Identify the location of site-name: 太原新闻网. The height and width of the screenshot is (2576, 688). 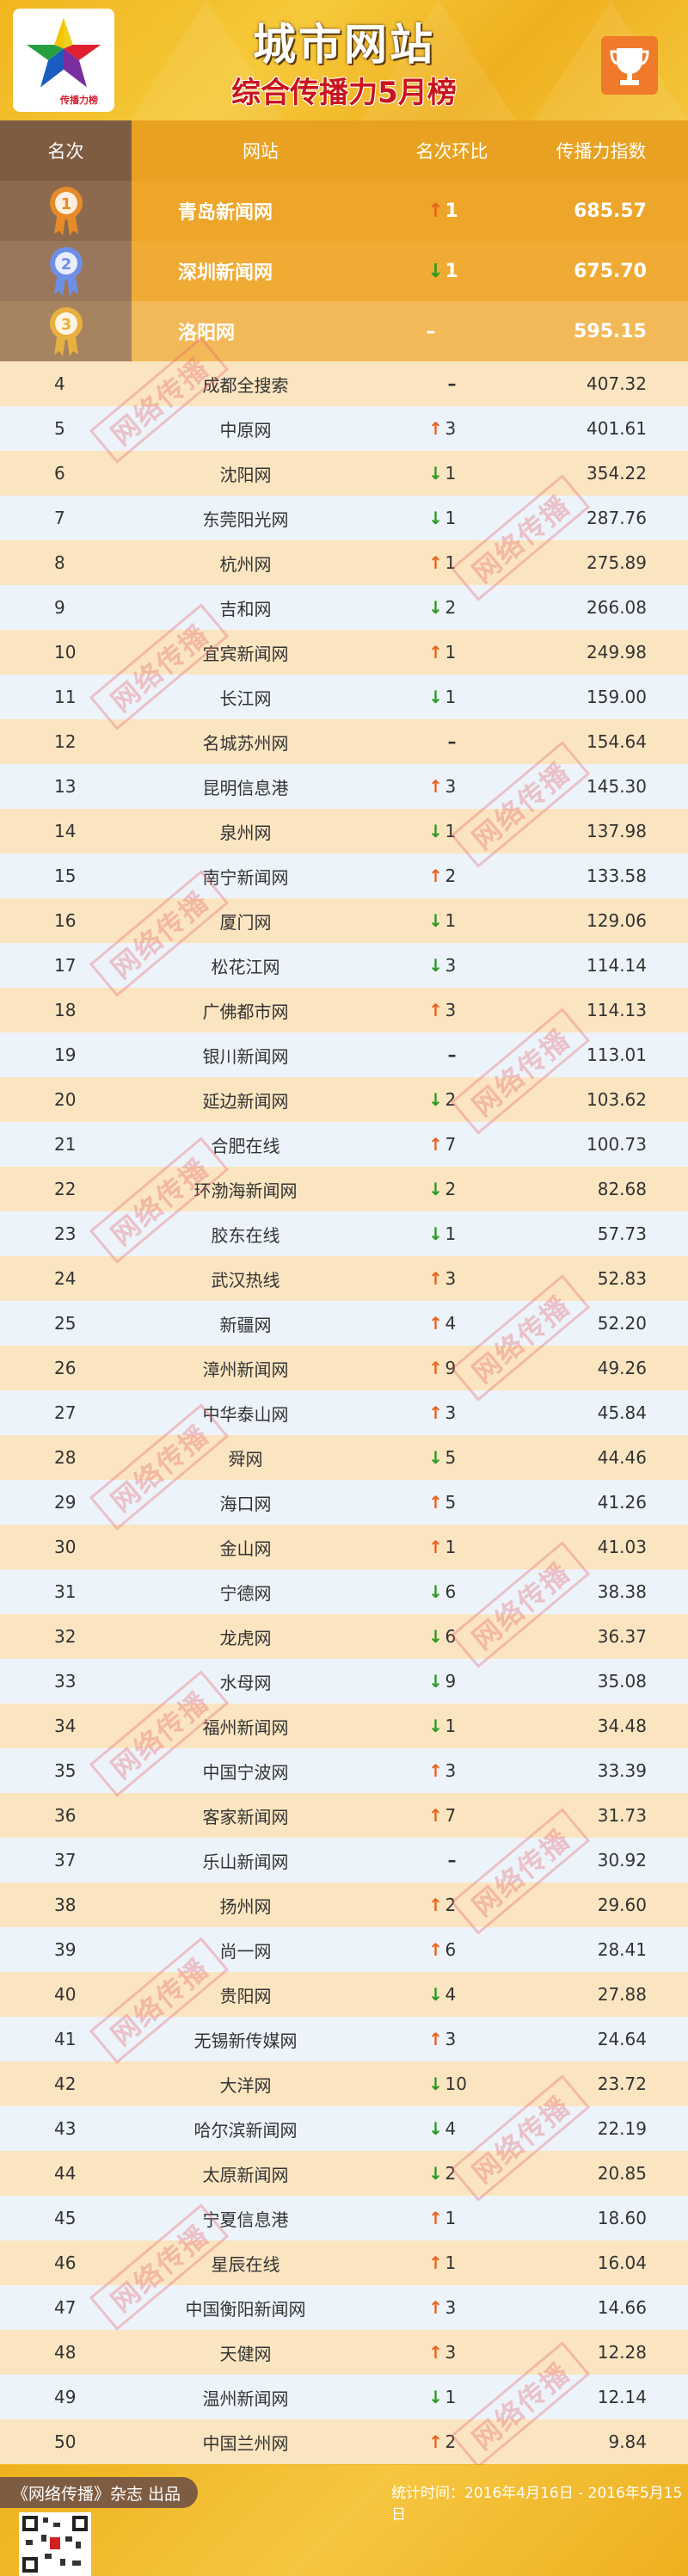
(245, 2174).